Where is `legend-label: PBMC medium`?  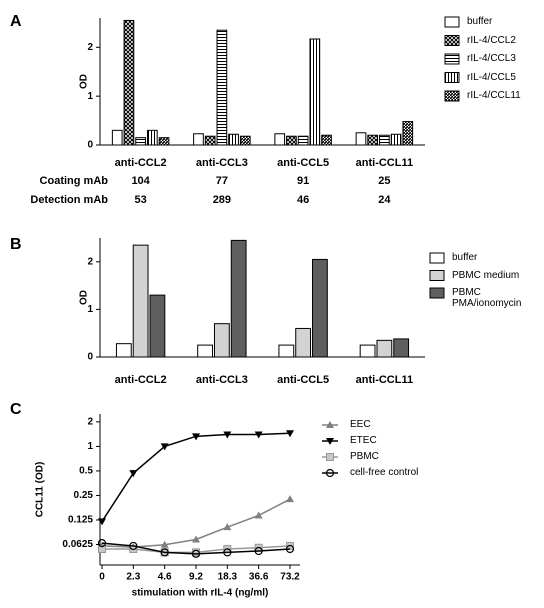 legend-label: PBMC medium is located at coordinates (486, 275).